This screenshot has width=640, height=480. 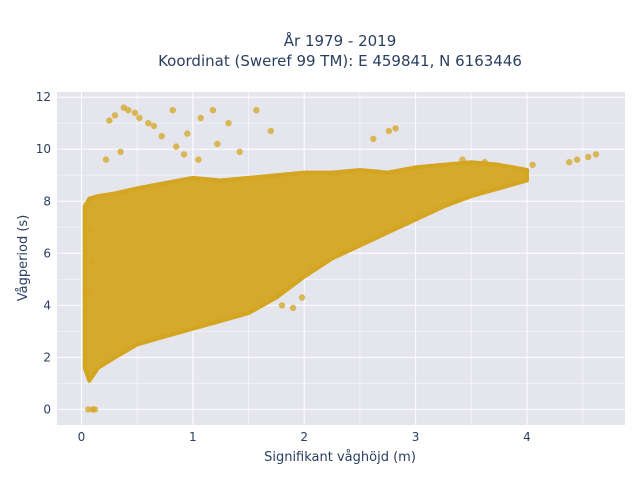 What do you see at coordinates (23, 258) in the screenshot?
I see `y-axis-label: Vågperiod (s)` at bounding box center [23, 258].